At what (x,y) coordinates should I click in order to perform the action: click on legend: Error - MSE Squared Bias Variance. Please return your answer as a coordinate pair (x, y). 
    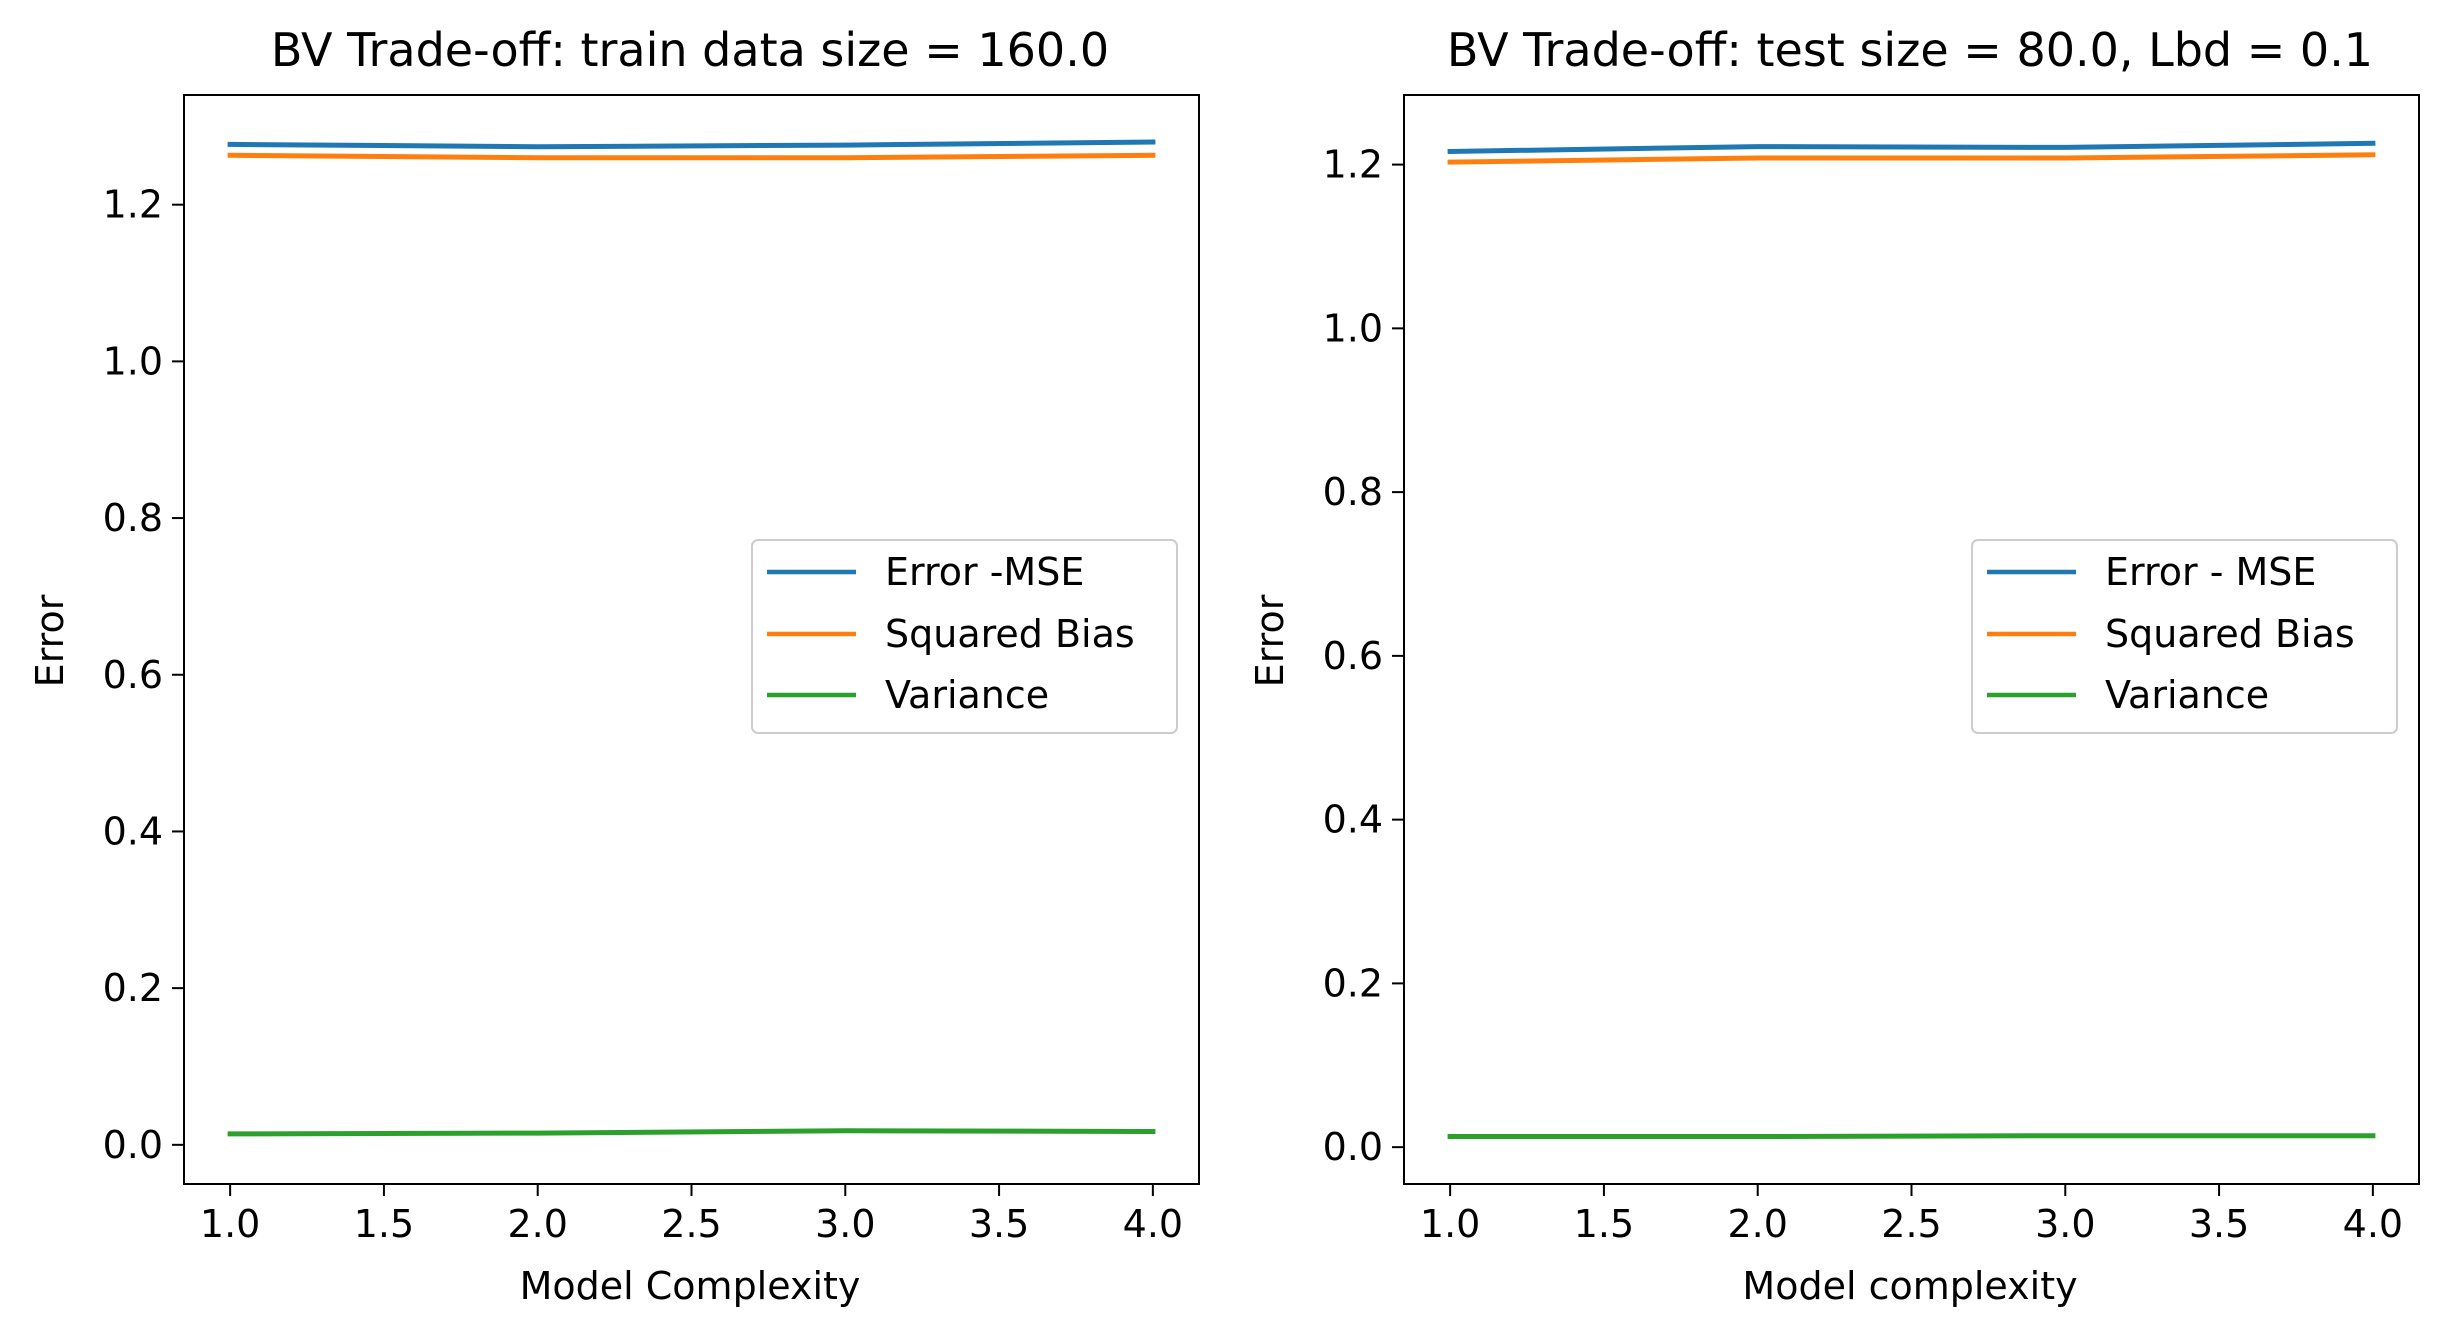
    Looking at the image, I should click on (2184, 636).